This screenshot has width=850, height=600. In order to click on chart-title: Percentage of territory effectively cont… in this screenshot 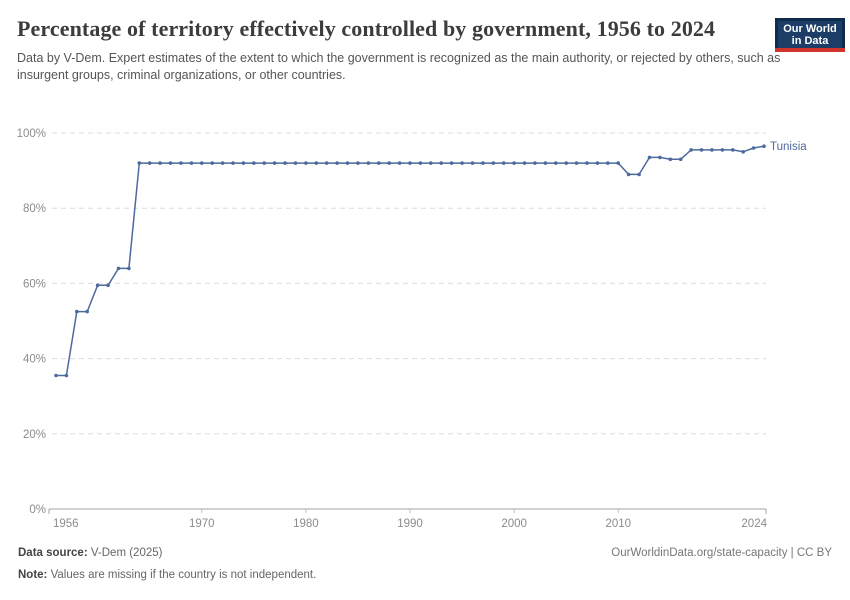, I will do `click(366, 28)`.